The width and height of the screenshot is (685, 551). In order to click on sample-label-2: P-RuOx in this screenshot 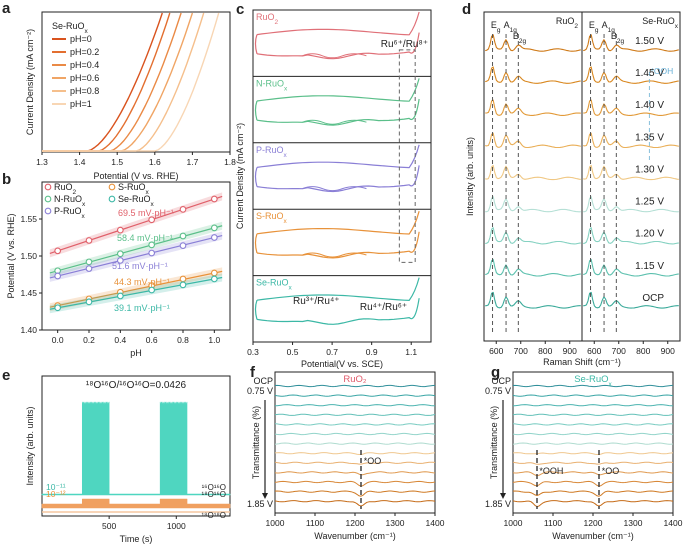, I will do `click(272, 152)`.